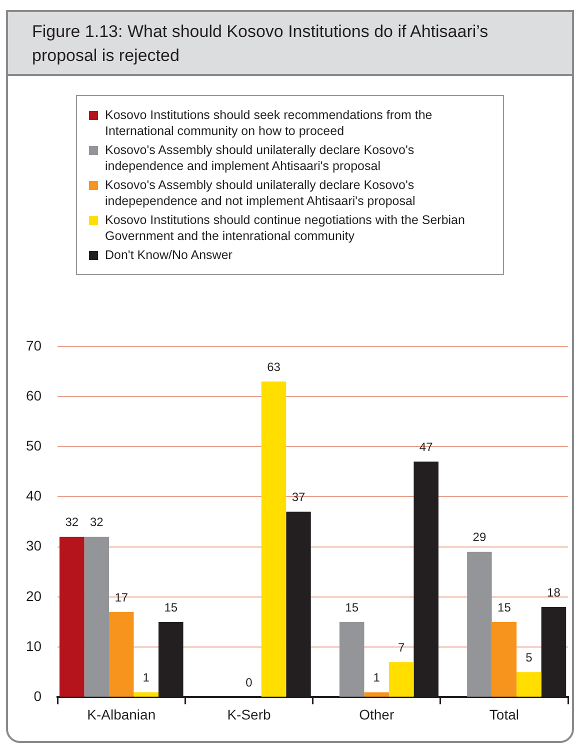 The width and height of the screenshot is (579, 745). Describe the element at coordinates (34, 546) in the screenshot. I see `y-tick-label: 30` at that location.